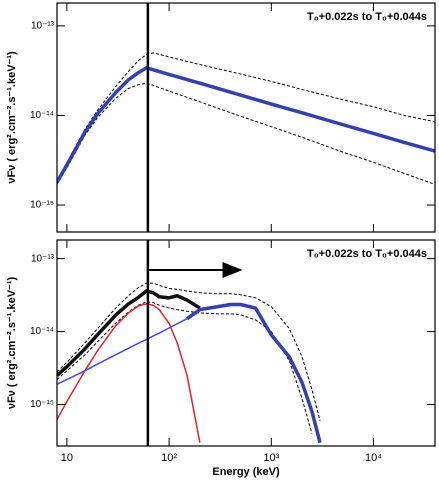 The image size is (439, 494). Describe the element at coordinates (169, 458) in the screenshot. I see `x-tick-label: 10²` at that location.